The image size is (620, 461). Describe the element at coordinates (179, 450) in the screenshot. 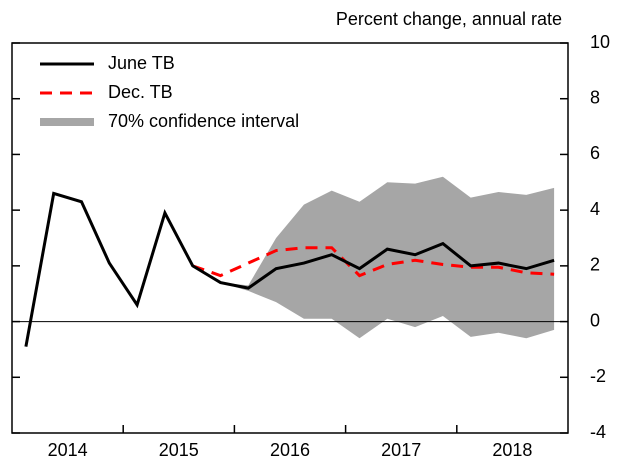

I see `x-tick-label: 2015` at that location.